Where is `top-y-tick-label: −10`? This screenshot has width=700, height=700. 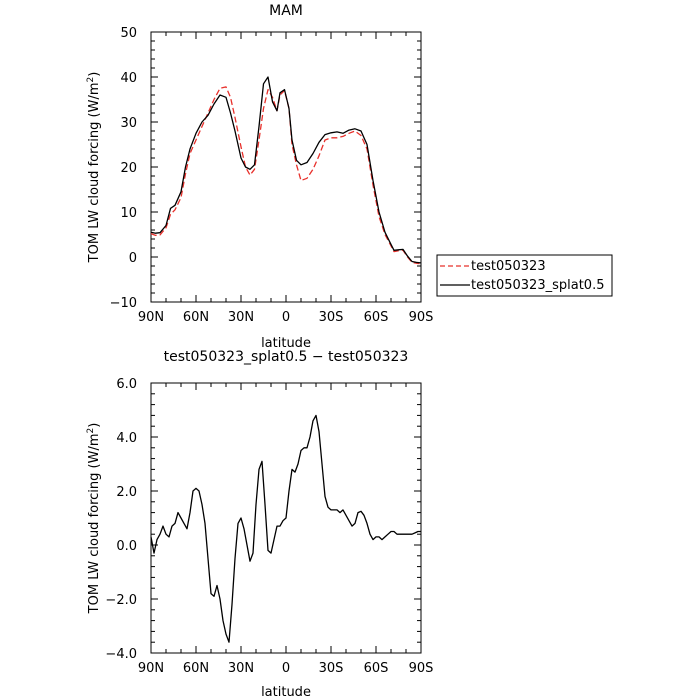 top-y-tick-label: −10 is located at coordinates (123, 303).